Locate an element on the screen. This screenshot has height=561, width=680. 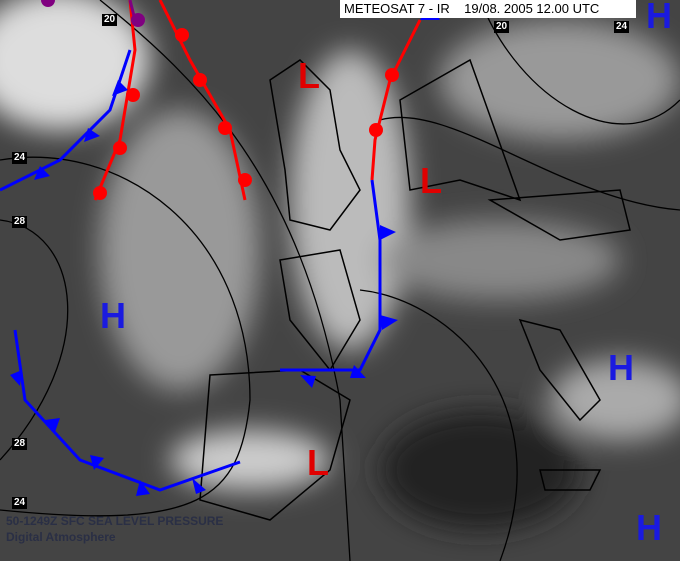
map-title: METEOSAT 7 - IR 19/08. 2005 12.00 UTC is located at coordinates (488, 9).